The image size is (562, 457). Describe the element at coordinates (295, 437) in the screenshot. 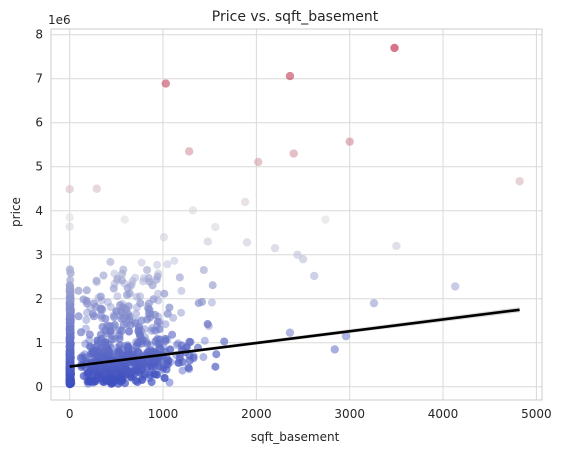

I see `x-axis-label: sqft_basement` at that location.